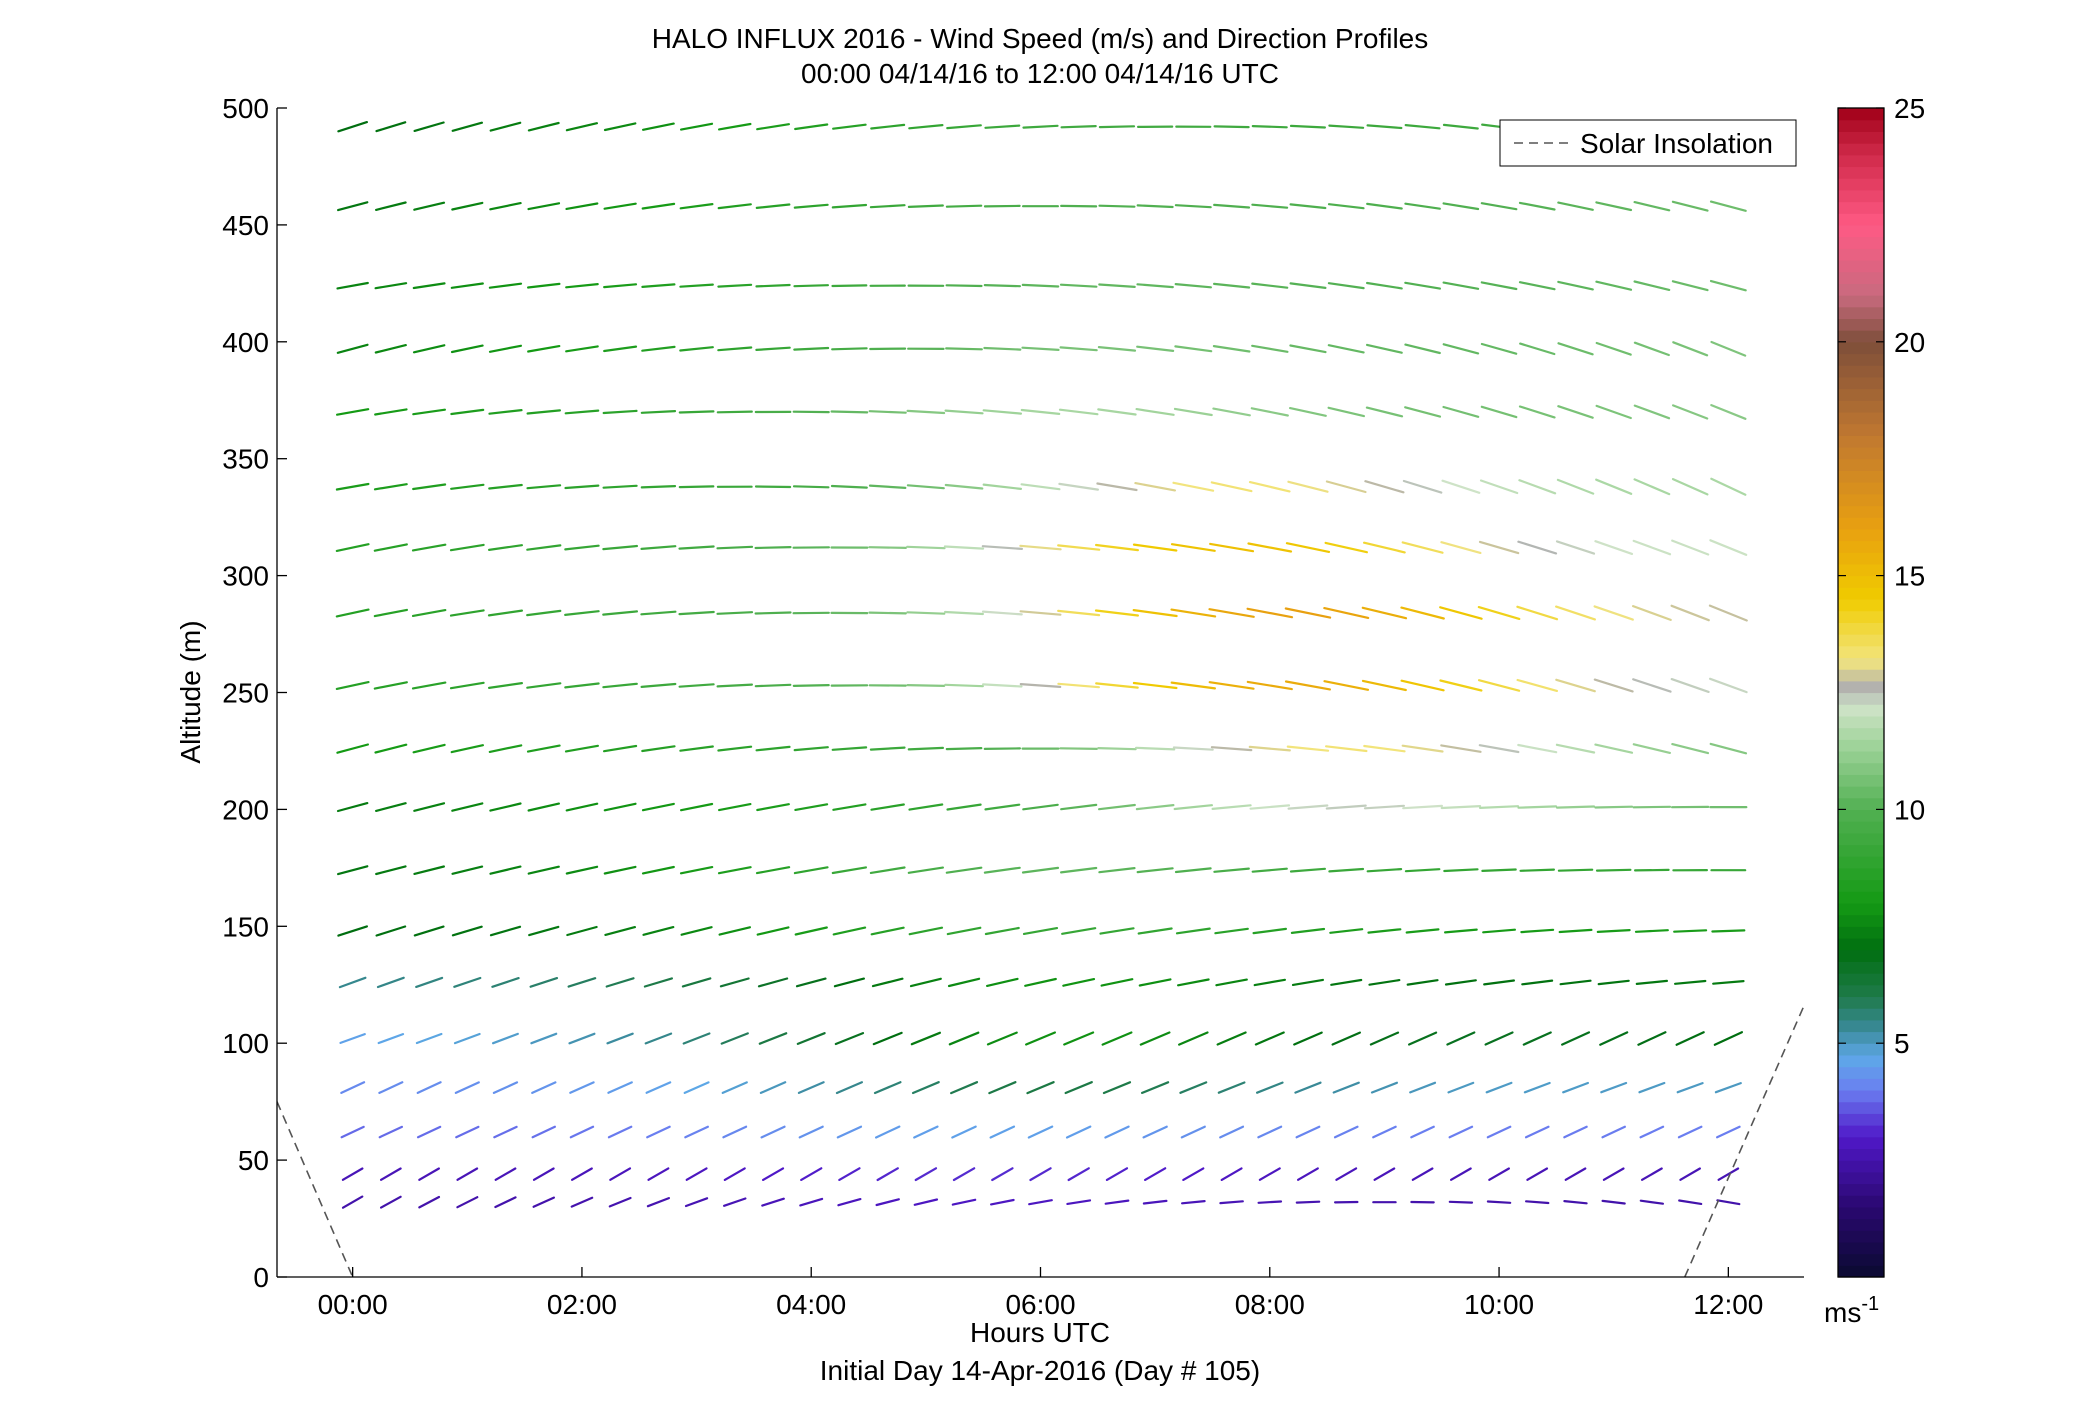 The image size is (2098, 1425). Describe the element at coordinates (1040, 73) in the screenshot. I see `chart-subtitle: 00:00 04/14/16 to 12:00 04/14/16 UTC` at that location.